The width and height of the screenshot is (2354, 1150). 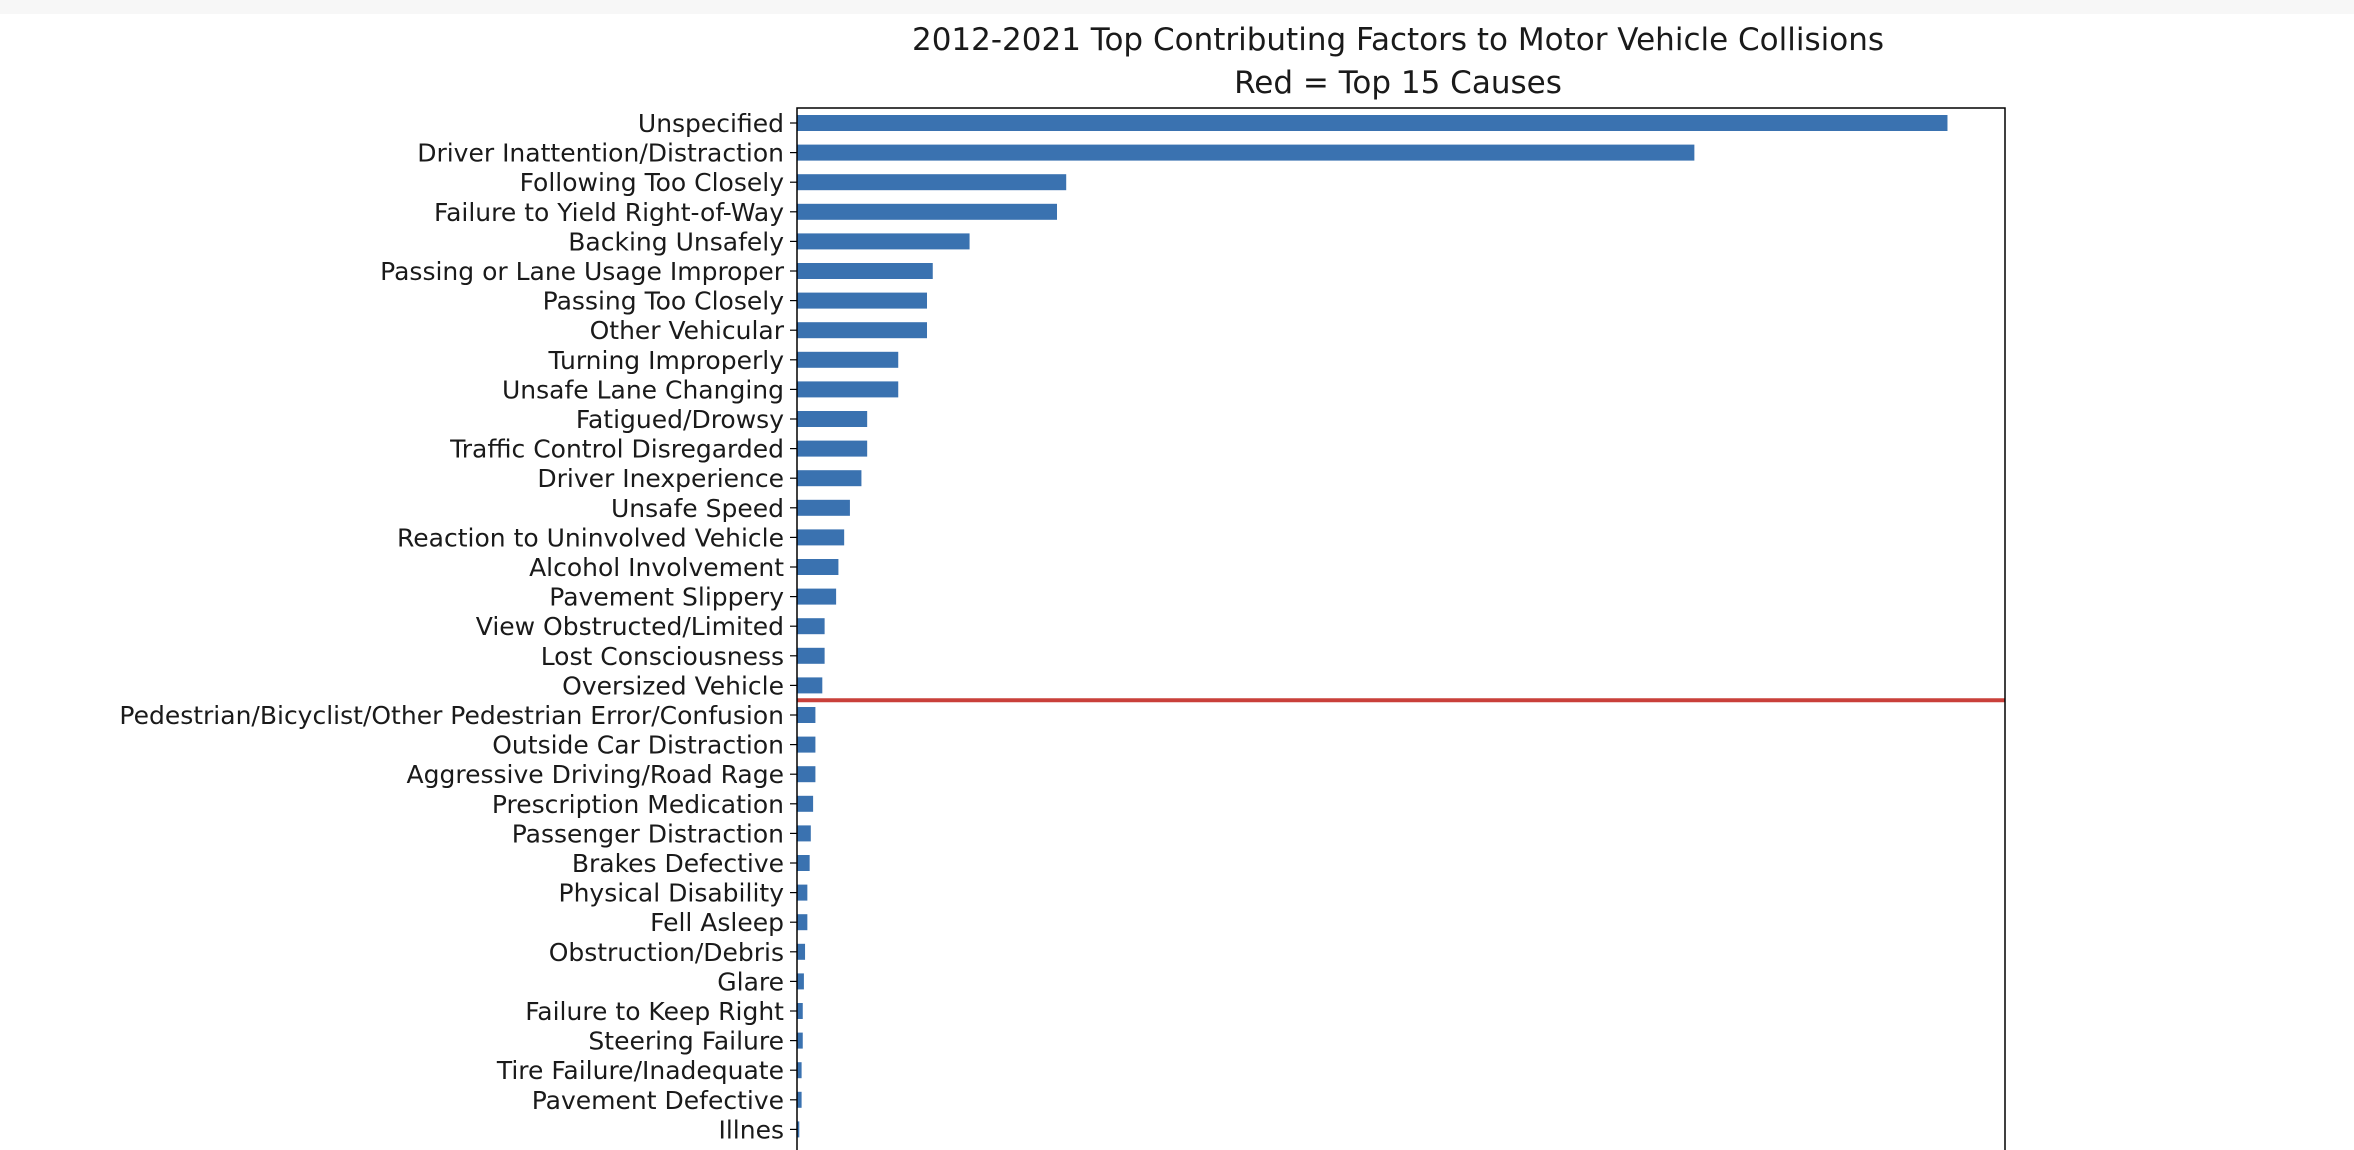 I want to click on y-tick-marks, so click(x=793, y=626).